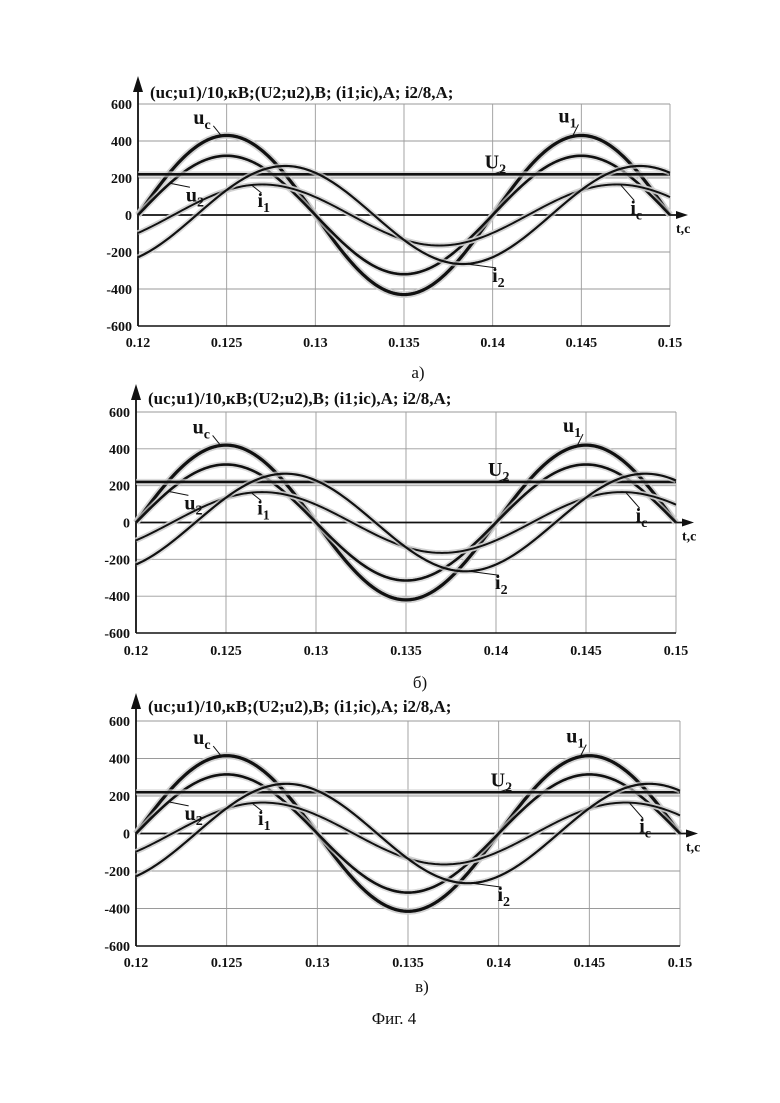  What do you see at coordinates (394, 1018) in the screenshot?
I see `figure-caption: Фиг. 4` at bounding box center [394, 1018].